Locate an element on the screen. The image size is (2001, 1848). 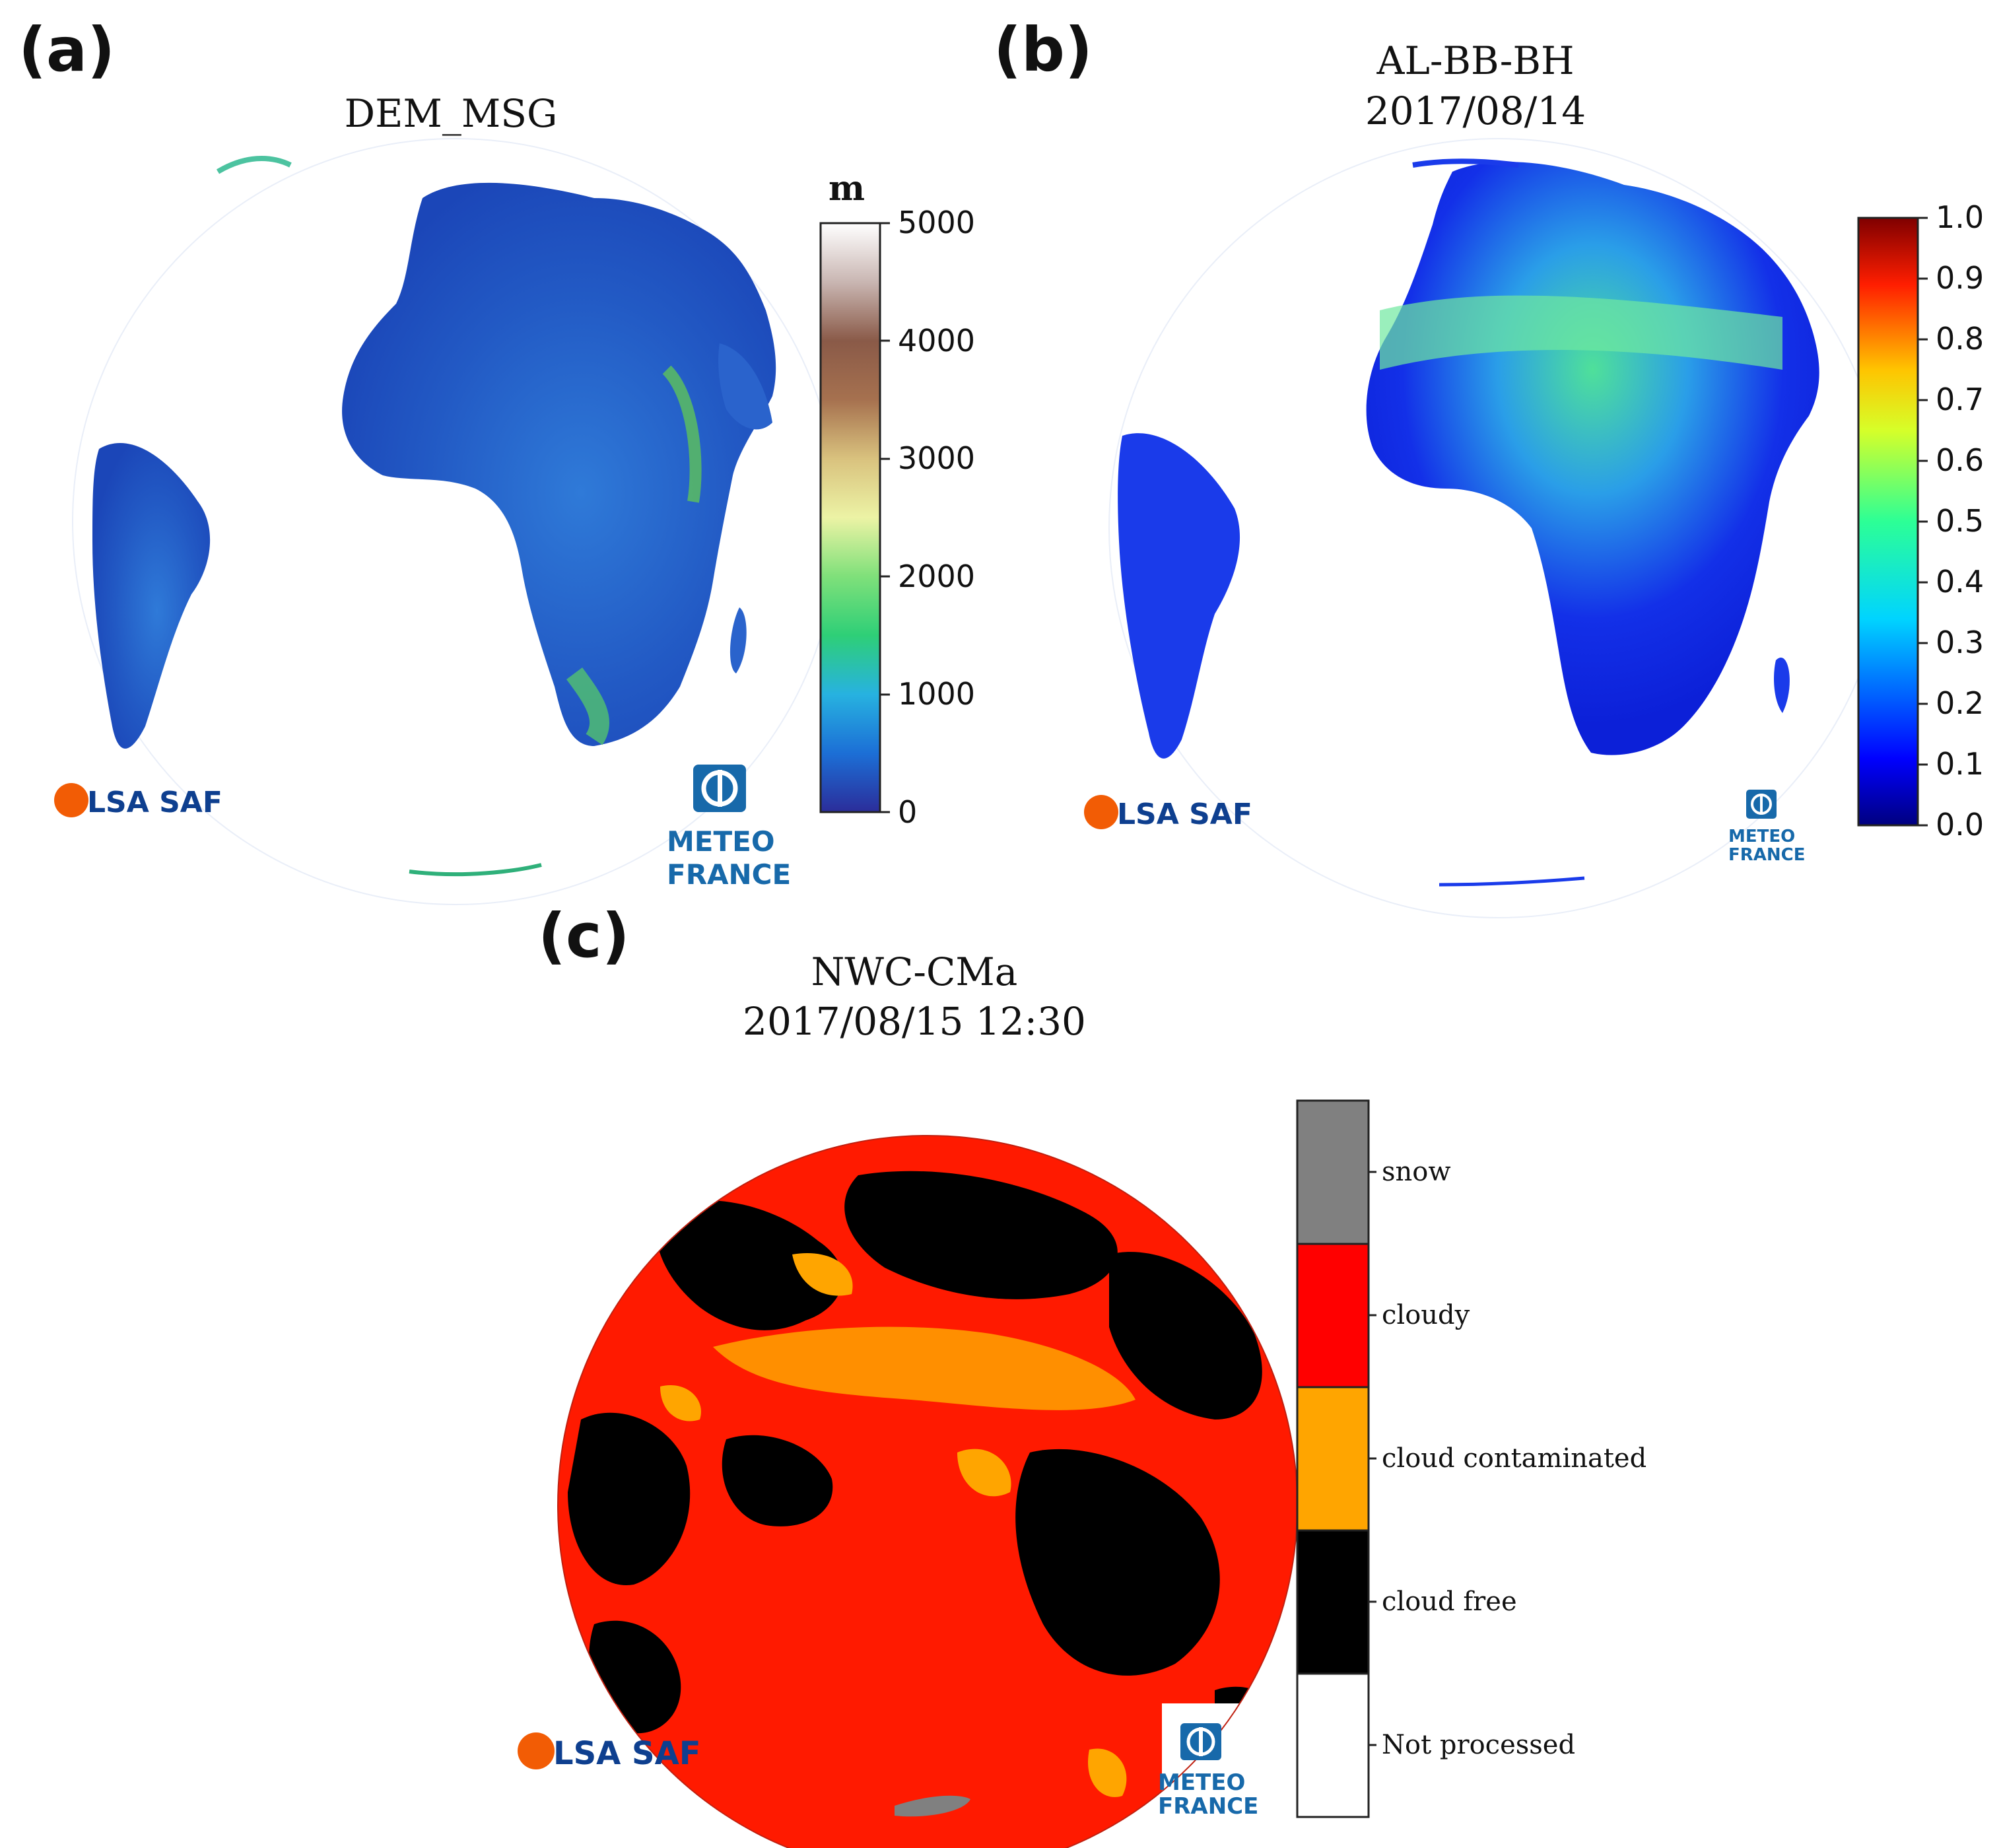
meteo-emblem-c is located at coordinates (1200, 1741).